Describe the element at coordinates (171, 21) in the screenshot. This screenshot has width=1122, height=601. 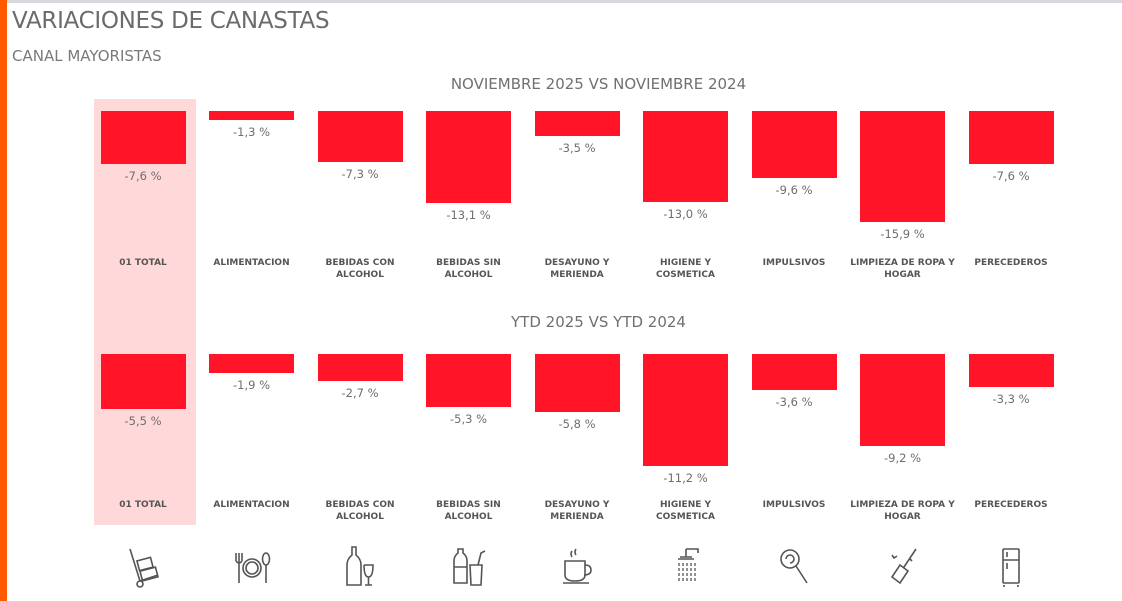
I see `page-title: VARIACIONES DE CANASTAS` at that location.